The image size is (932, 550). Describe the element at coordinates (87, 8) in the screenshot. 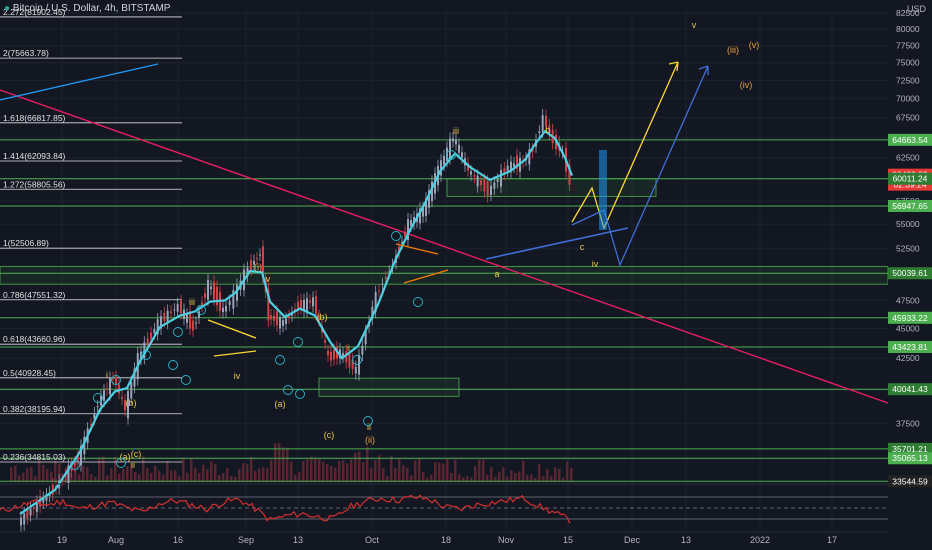

I see `chart-header: ● Bitcoin / U.S. Dollar, 4h, BITSTAMP` at that location.